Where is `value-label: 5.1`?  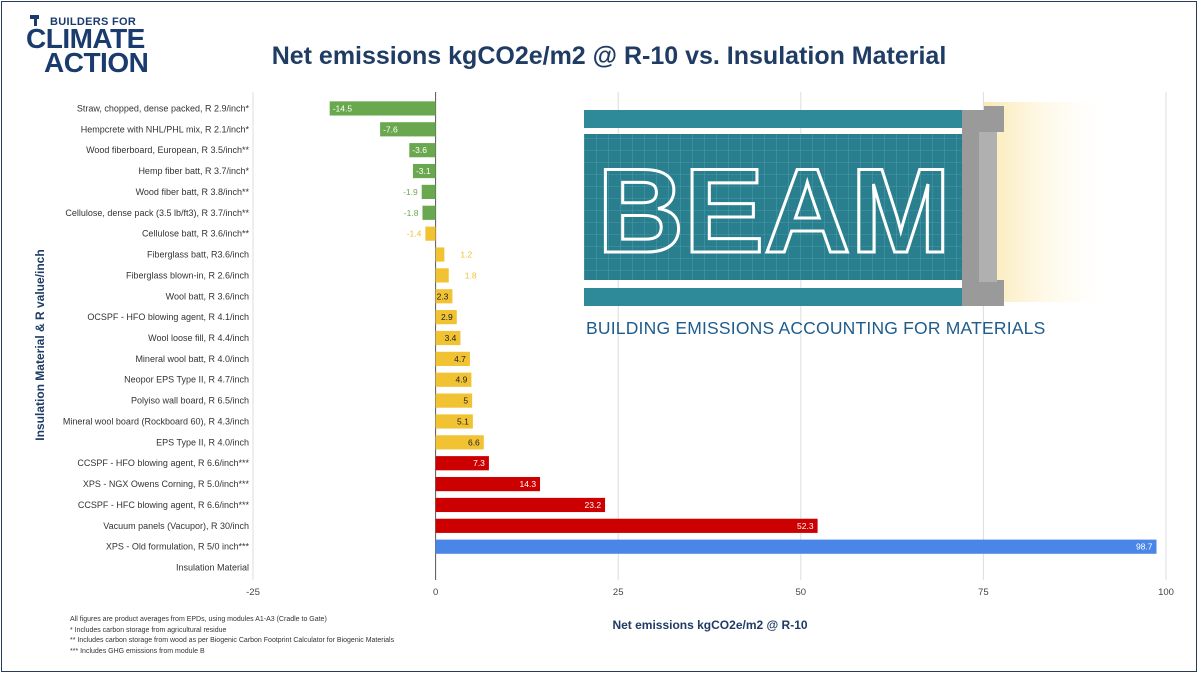 value-label: 5.1 is located at coordinates (463, 421).